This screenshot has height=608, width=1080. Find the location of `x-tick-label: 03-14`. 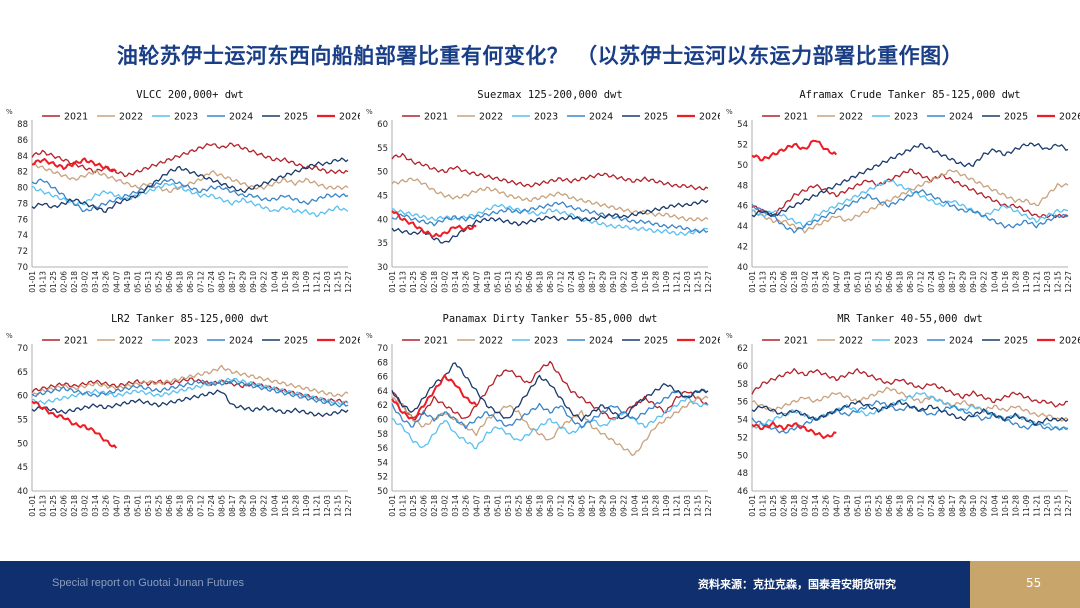

x-tick-label: 03-14 is located at coordinates (455, 506).